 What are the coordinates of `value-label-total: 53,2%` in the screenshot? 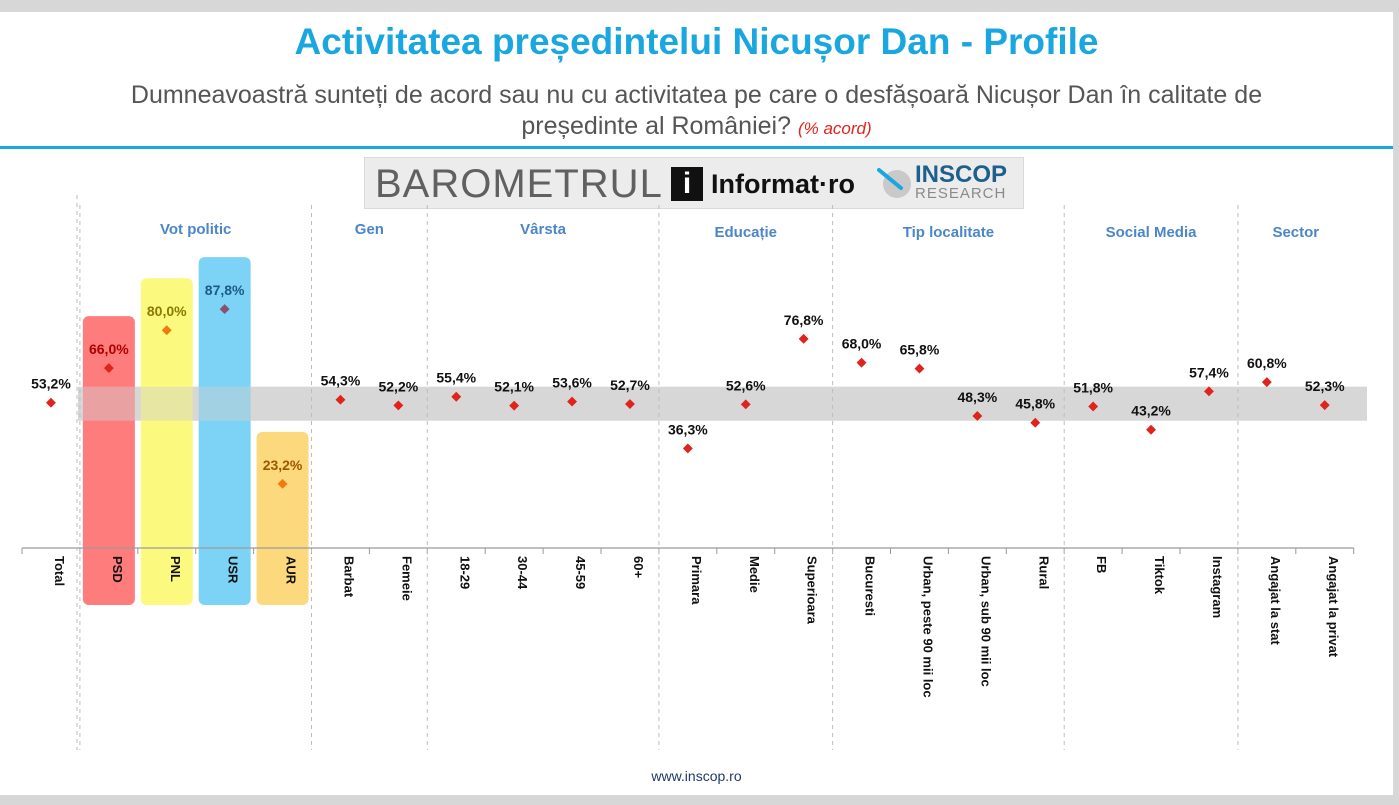 It's located at (51, 384).